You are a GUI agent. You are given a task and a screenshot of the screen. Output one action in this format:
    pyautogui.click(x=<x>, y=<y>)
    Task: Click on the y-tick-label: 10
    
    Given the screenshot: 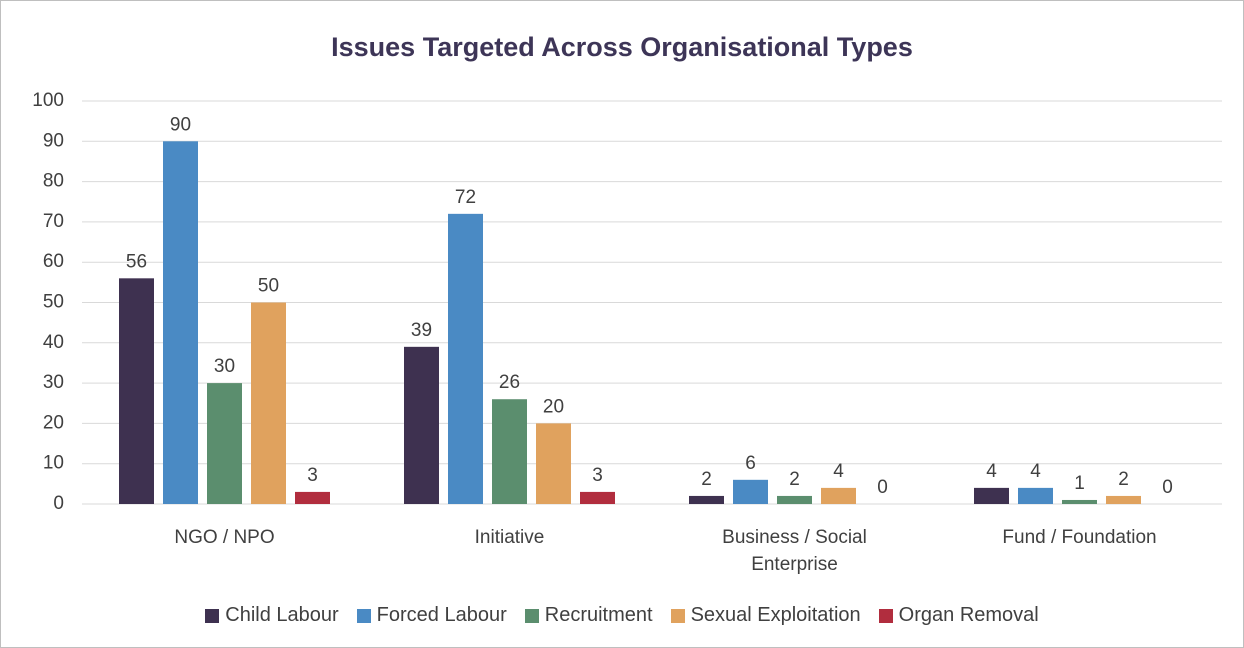 What is the action you would take?
    pyautogui.click(x=53, y=463)
    